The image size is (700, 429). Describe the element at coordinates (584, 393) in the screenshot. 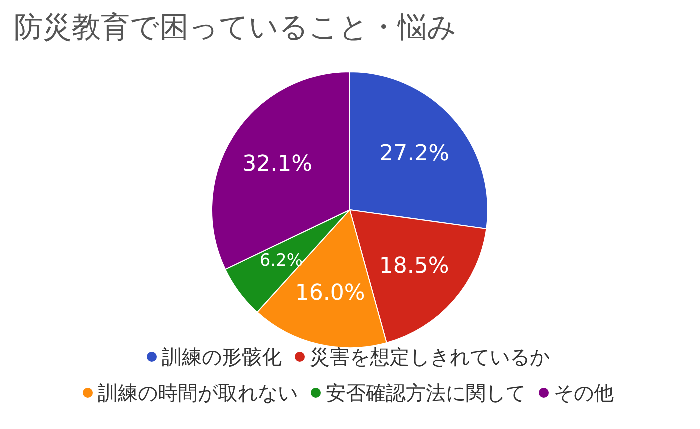

I see `legend-label: その他` at that location.